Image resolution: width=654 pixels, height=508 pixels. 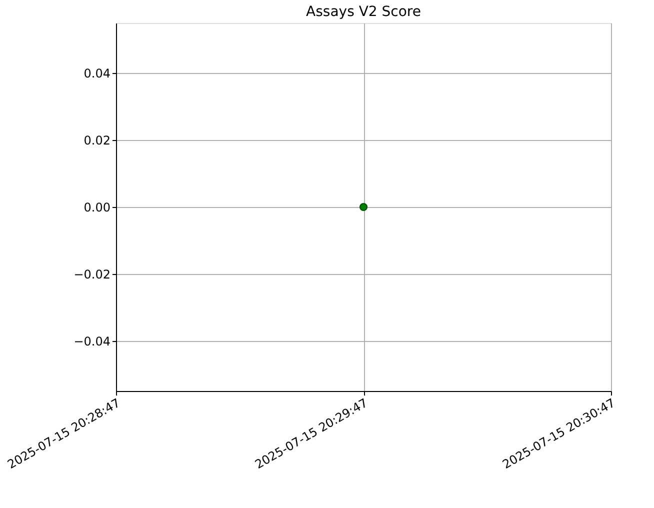 I want to click on y-tick-label: −0.02, so click(x=92, y=274).